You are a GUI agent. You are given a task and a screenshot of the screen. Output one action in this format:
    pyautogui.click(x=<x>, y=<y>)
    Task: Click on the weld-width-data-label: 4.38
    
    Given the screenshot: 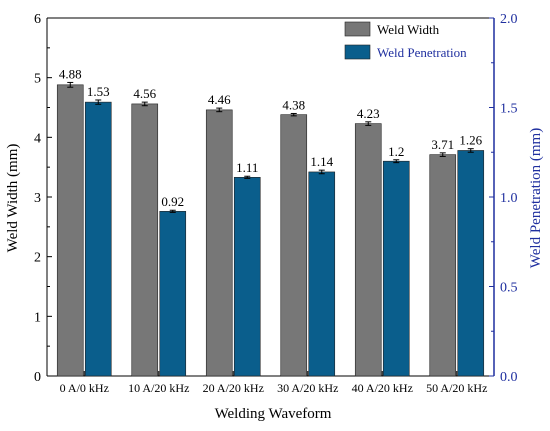 What is the action you would take?
    pyautogui.click(x=293, y=104)
    